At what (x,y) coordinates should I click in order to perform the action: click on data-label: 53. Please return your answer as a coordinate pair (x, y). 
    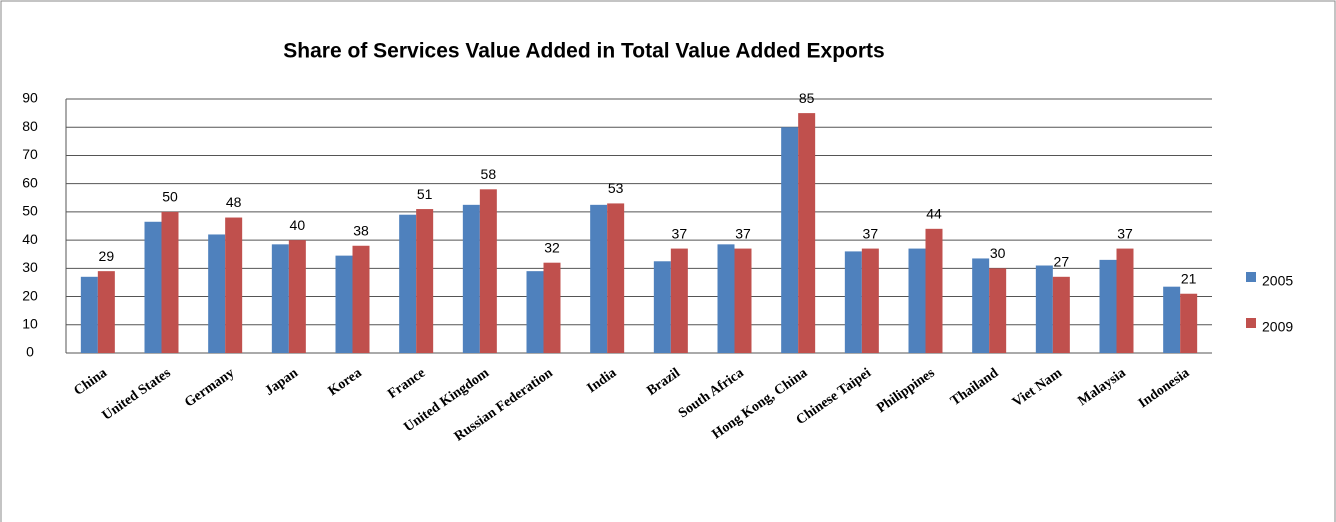
    Looking at the image, I should click on (616, 188).